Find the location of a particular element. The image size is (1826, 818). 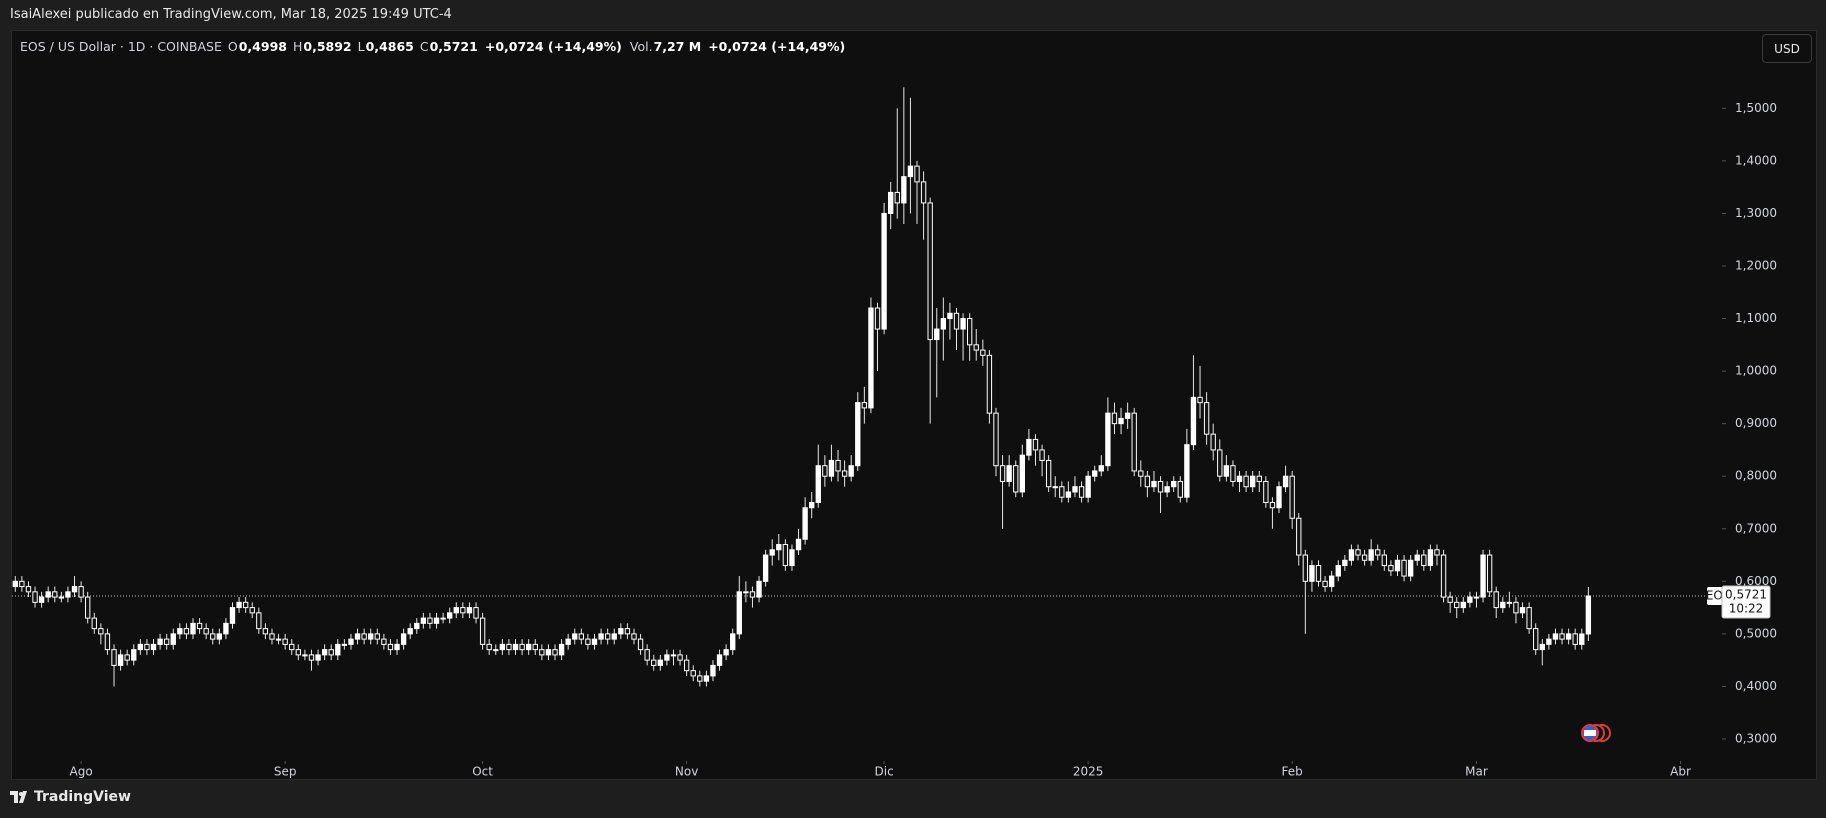

x-tick-label: Sep is located at coordinates (285, 772).